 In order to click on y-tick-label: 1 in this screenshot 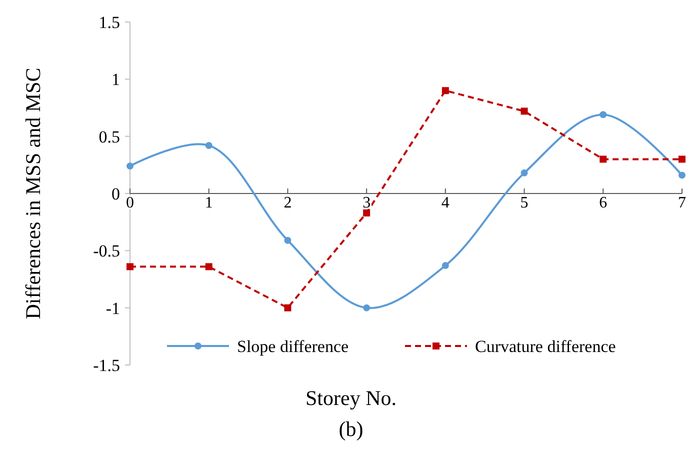, I will do `click(116, 80)`.